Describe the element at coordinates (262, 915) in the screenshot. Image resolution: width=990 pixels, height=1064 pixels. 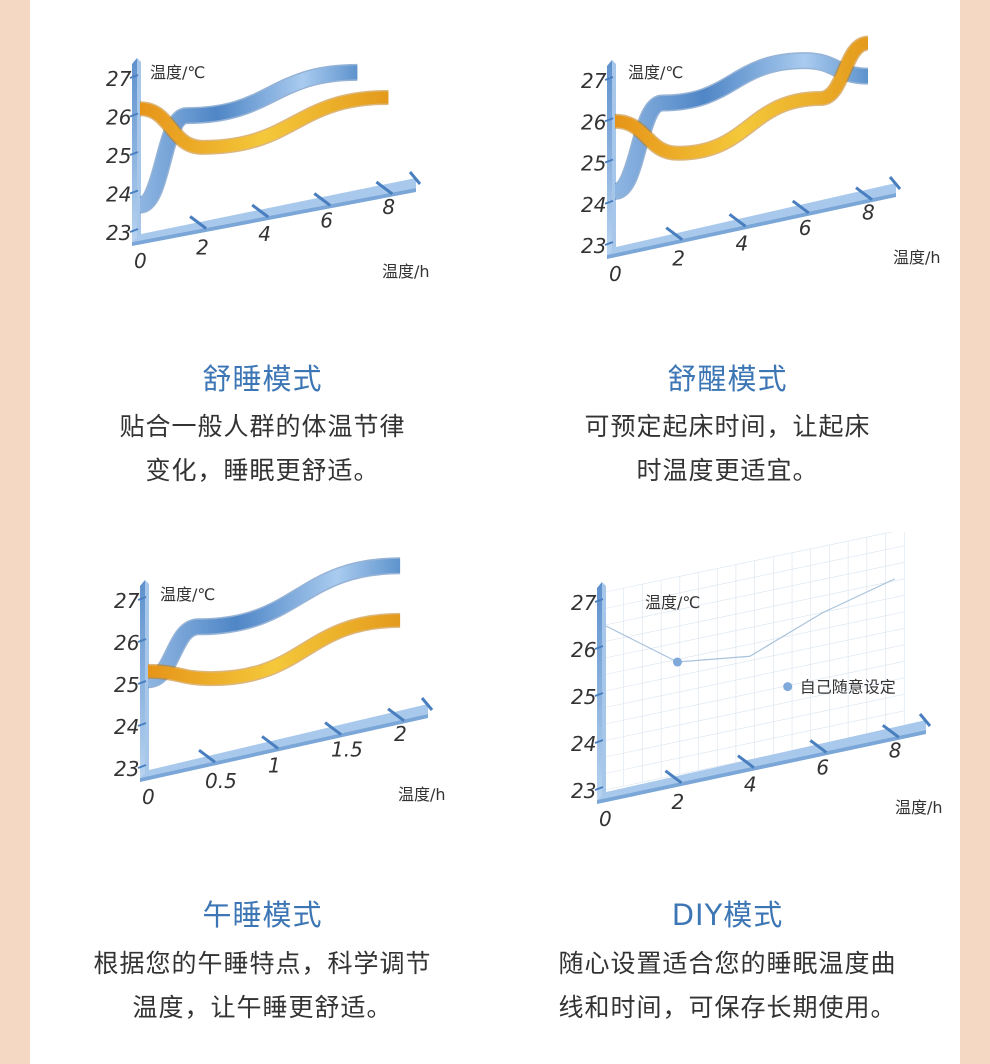
I see `mode-title: 午睡模式` at that location.